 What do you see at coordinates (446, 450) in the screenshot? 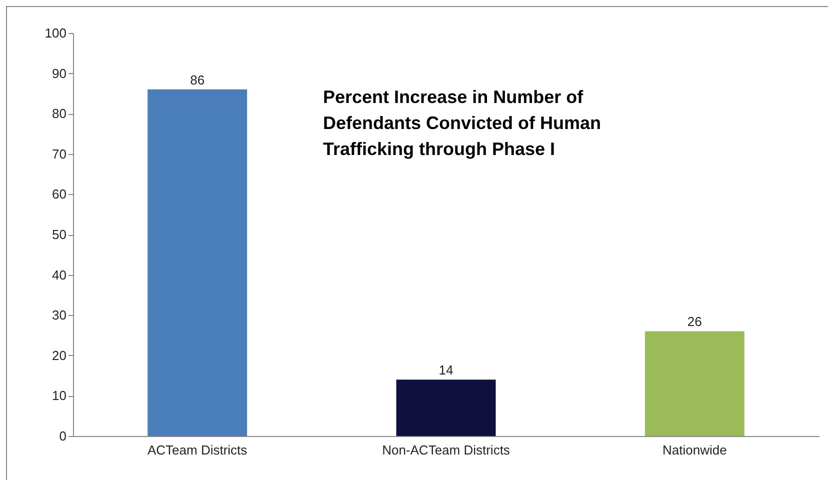
I see `x-tick-label: Non-ACTeam Districts` at bounding box center [446, 450].